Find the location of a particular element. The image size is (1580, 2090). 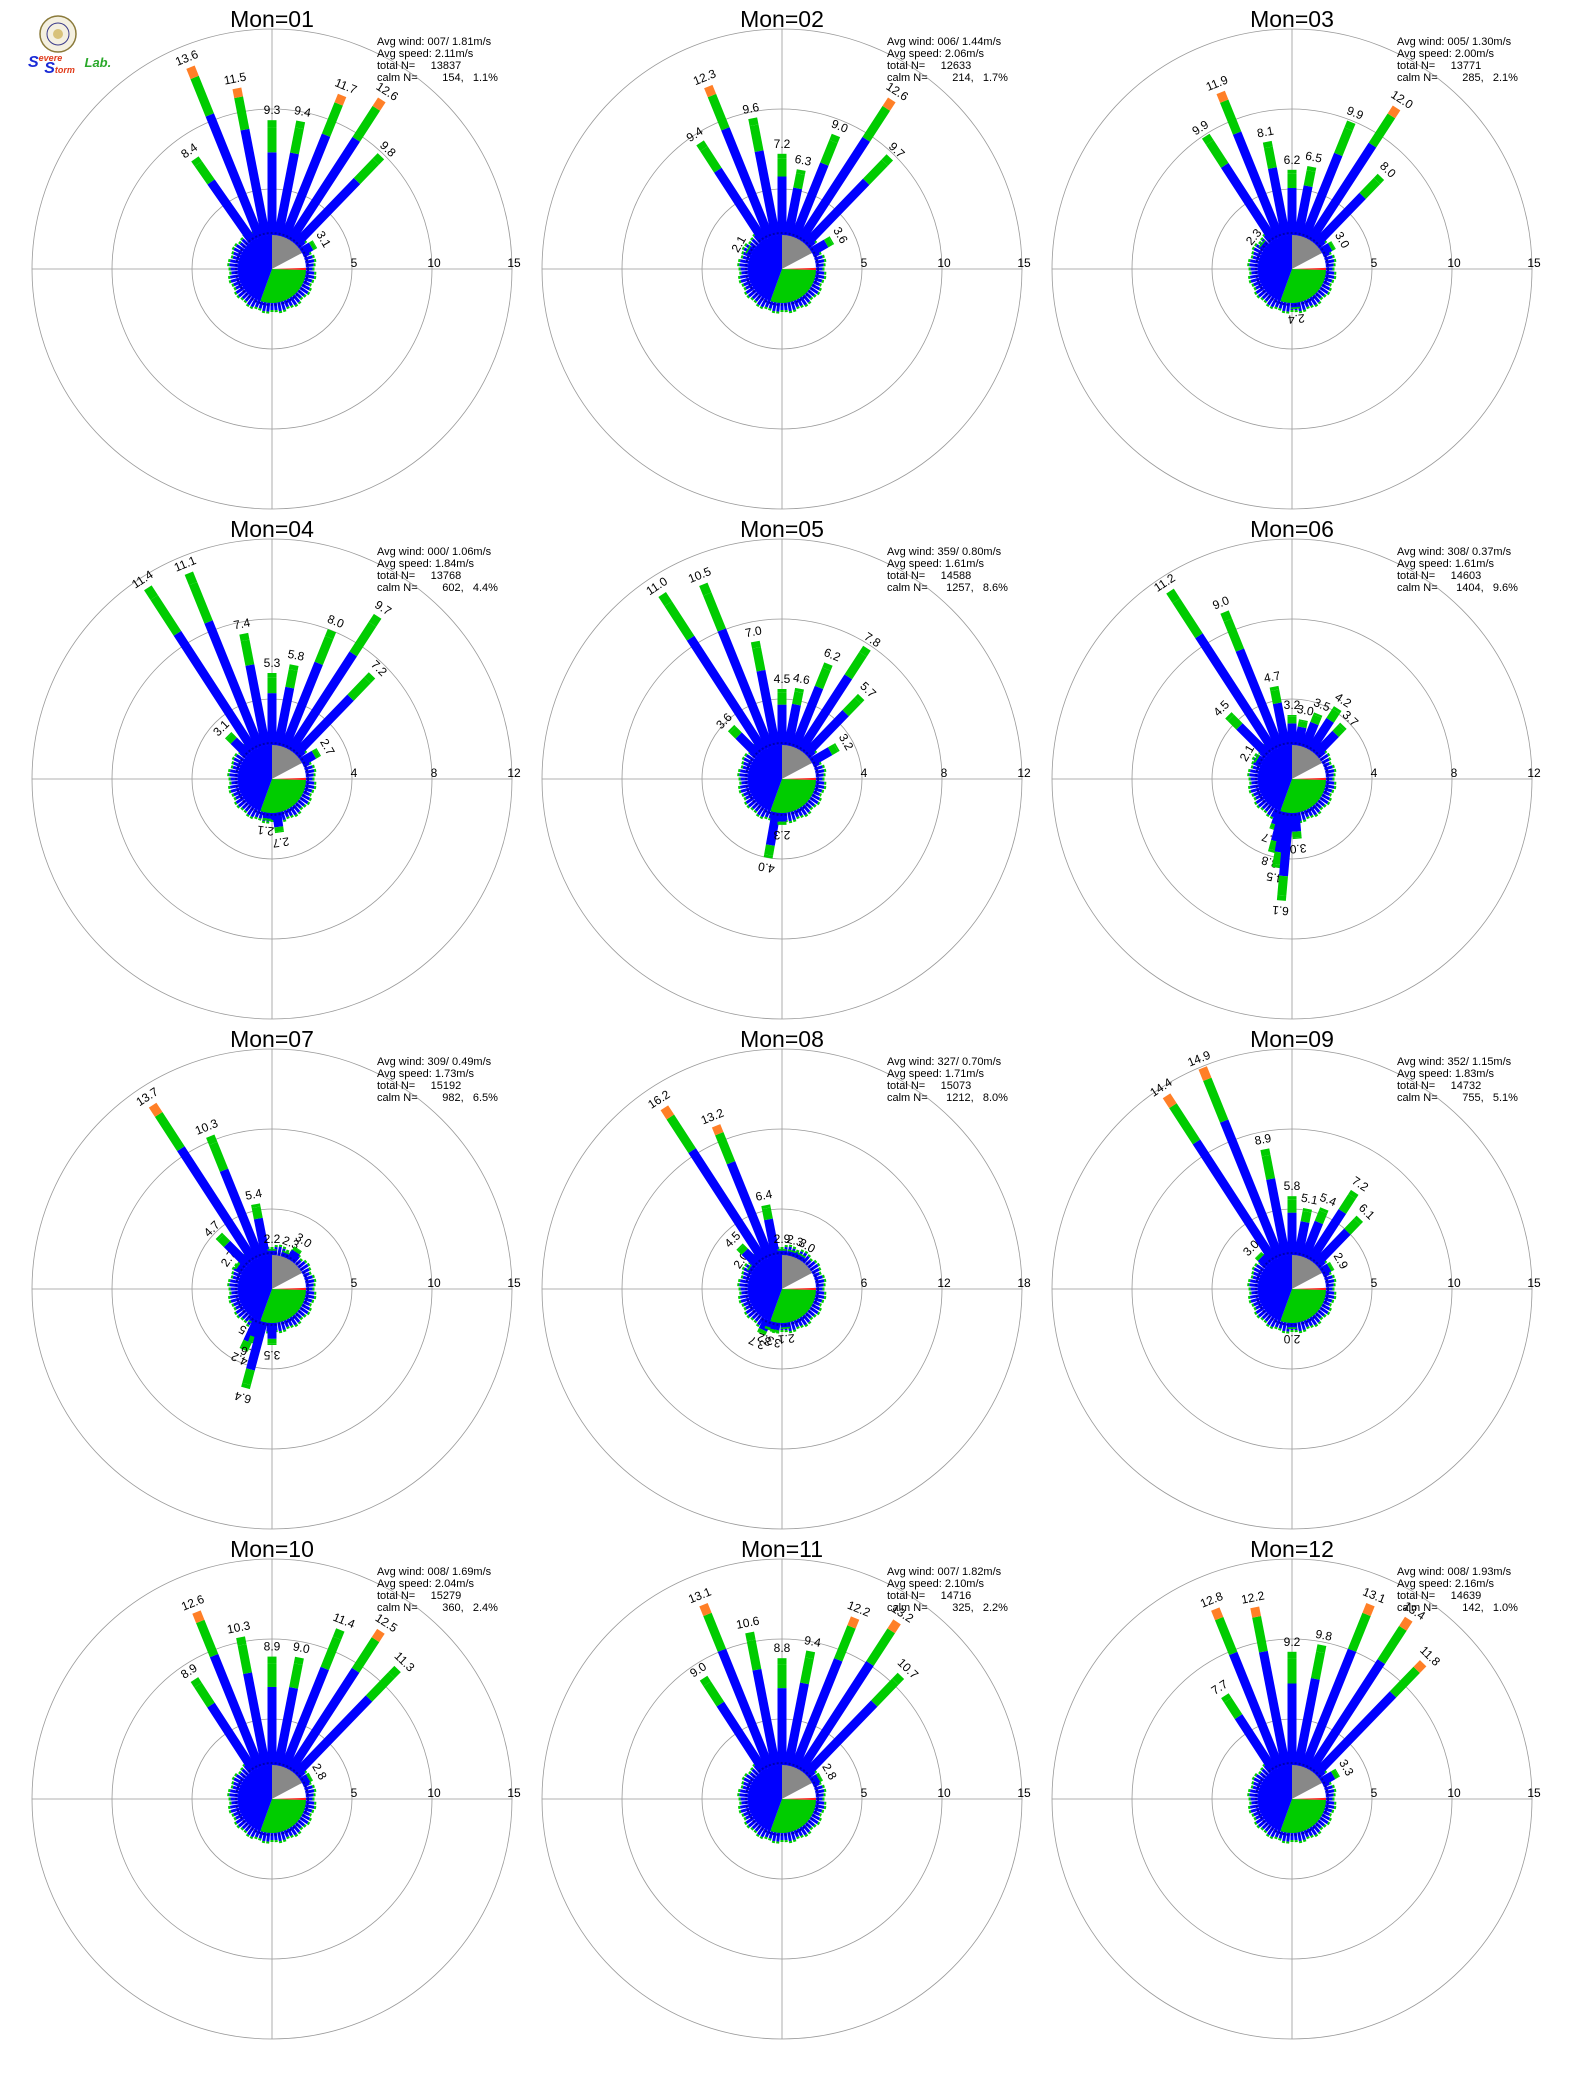

stat-avg-wind: Avg wind: 006/ 1.44m/s is located at coordinates (947, 42).